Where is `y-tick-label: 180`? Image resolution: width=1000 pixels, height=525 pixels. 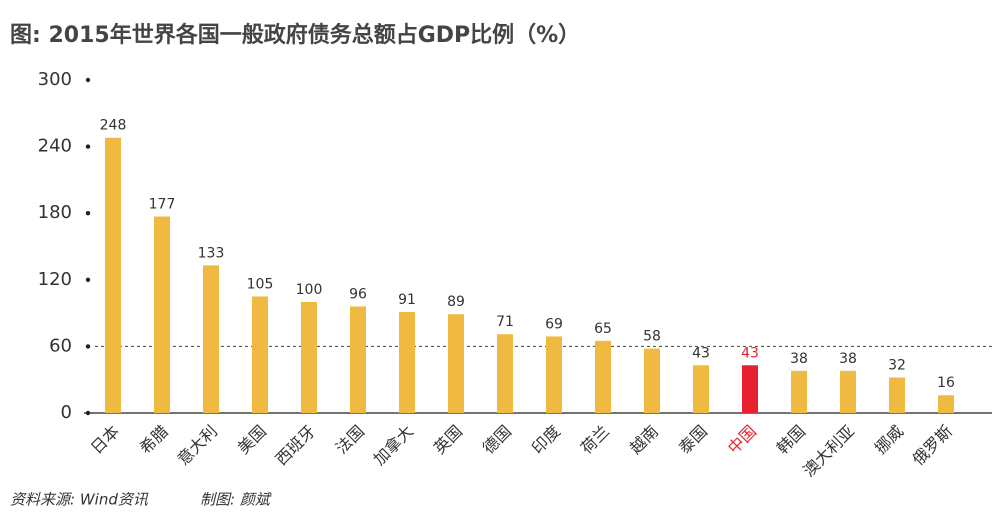
y-tick-label: 180 is located at coordinates (55, 212).